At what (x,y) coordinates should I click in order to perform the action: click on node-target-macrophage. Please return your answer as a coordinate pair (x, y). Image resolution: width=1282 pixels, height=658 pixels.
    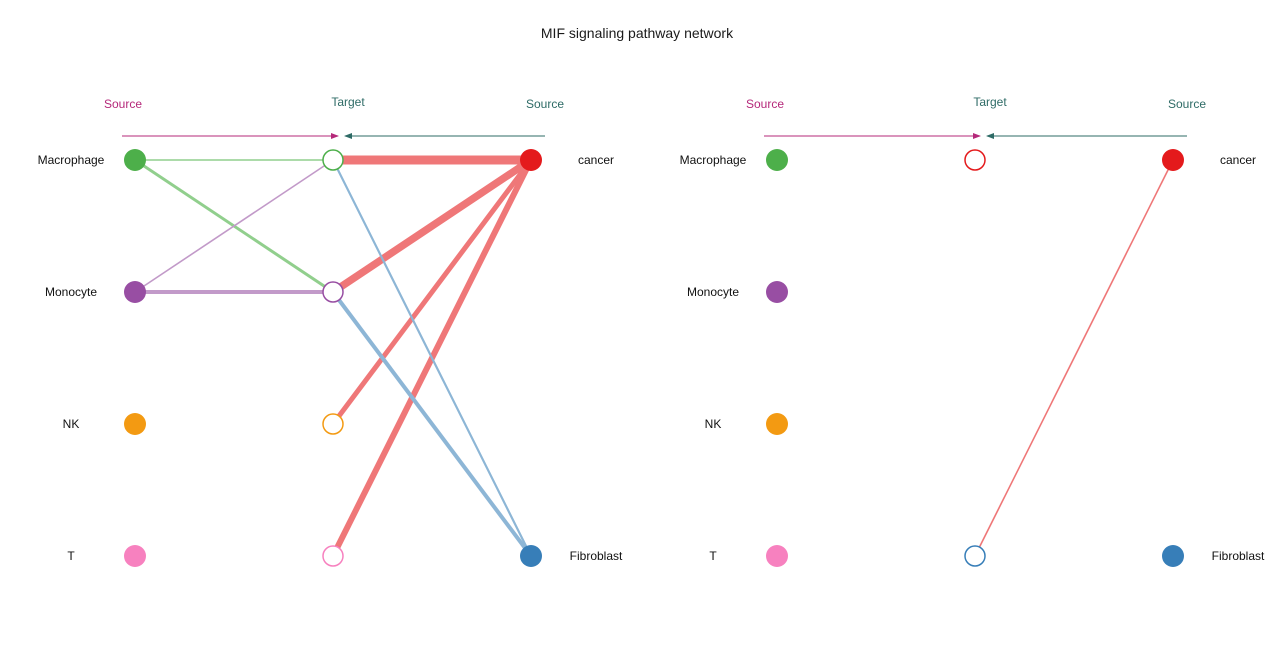
    Looking at the image, I should click on (333, 160).